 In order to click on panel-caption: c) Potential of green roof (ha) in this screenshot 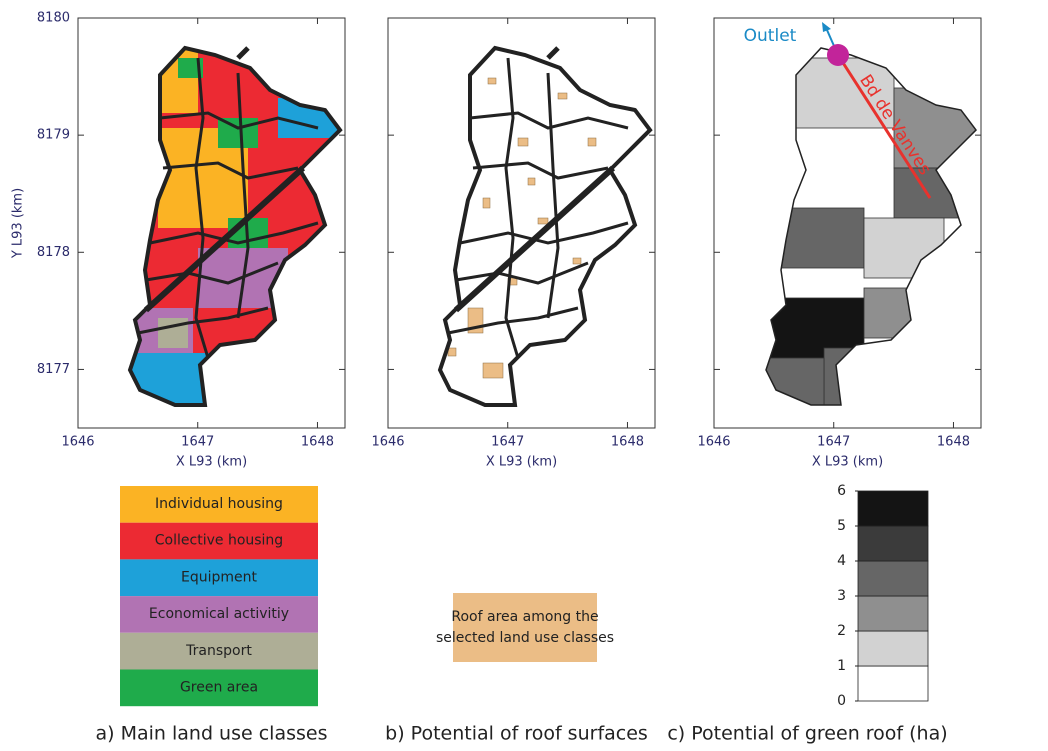, I will do `click(807, 734)`.